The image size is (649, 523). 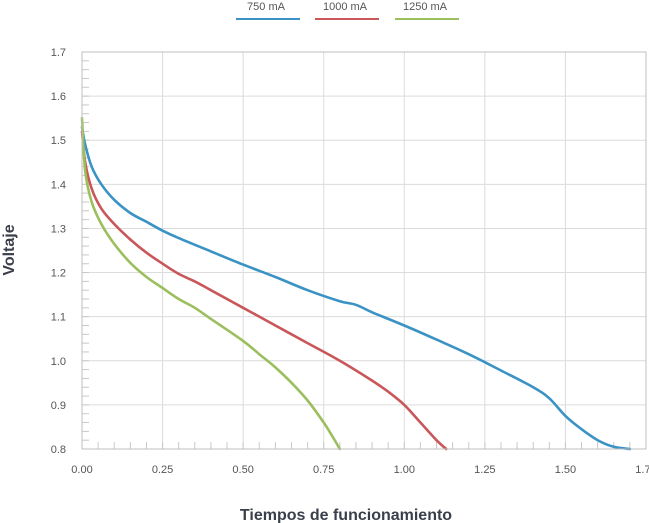 What do you see at coordinates (58, 406) in the screenshot?
I see `y-tick-label: 0.9` at bounding box center [58, 406].